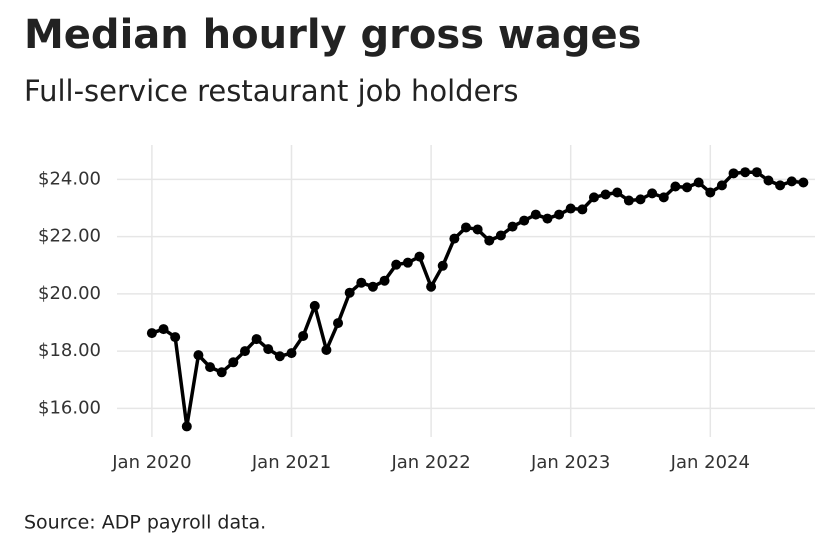 This screenshot has width=828, height=556. Describe the element at coordinates (151, 462) in the screenshot. I see `x-tick-label: Jan 2020` at that location.